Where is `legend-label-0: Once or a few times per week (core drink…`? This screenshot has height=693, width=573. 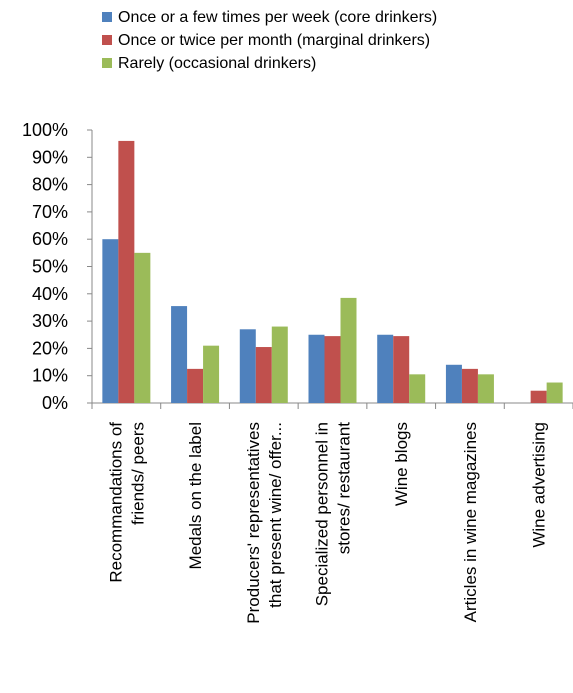
legend-label-0: Once or a few times per week (core drink… is located at coordinates (277, 17).